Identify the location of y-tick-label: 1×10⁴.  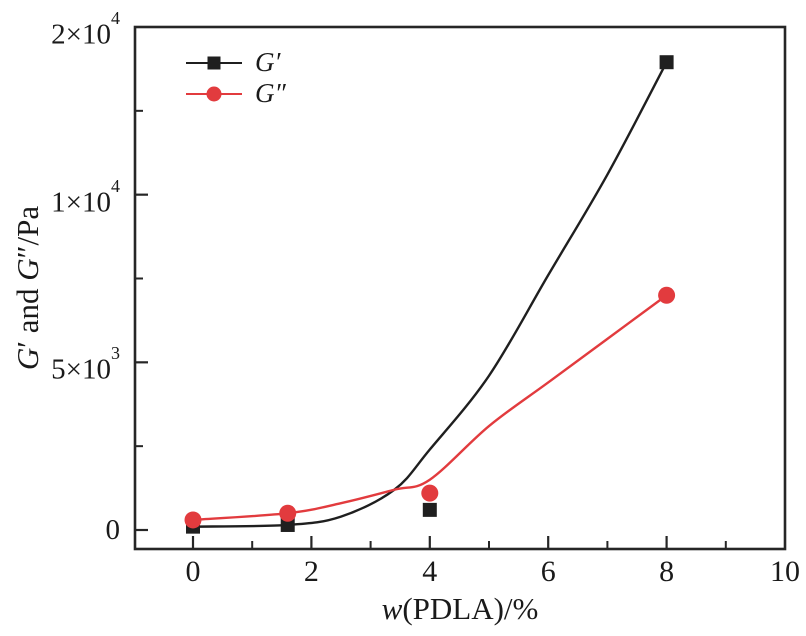
(69, 199).